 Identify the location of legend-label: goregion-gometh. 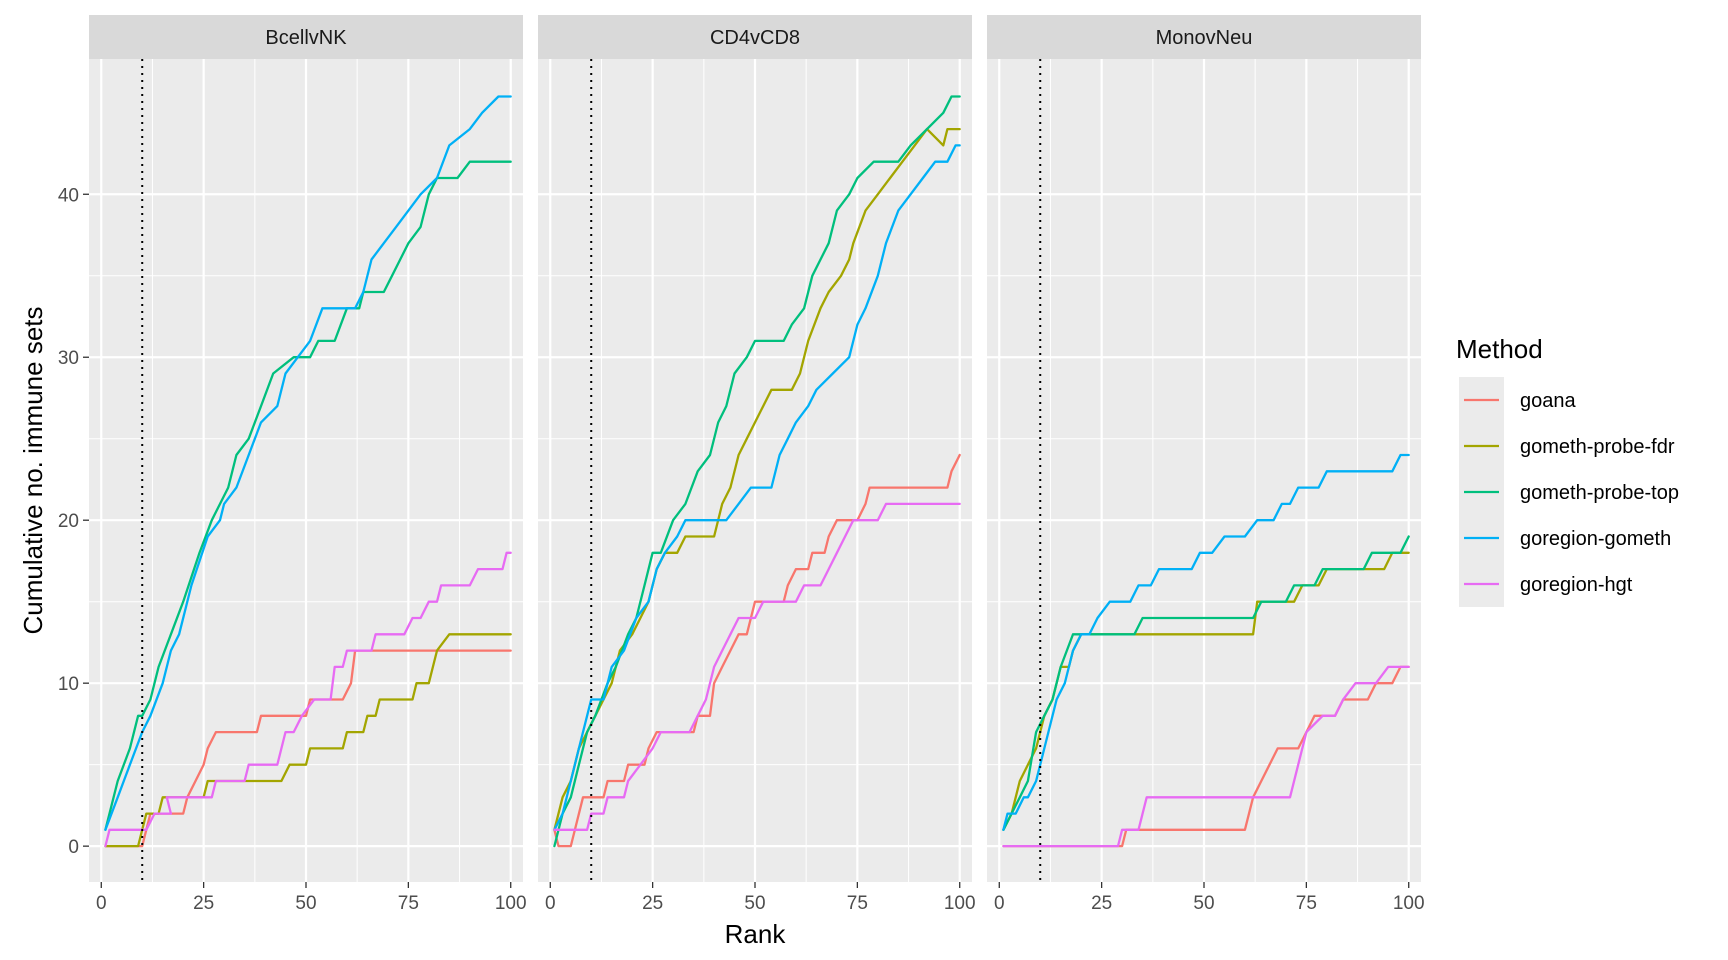
(1595, 539).